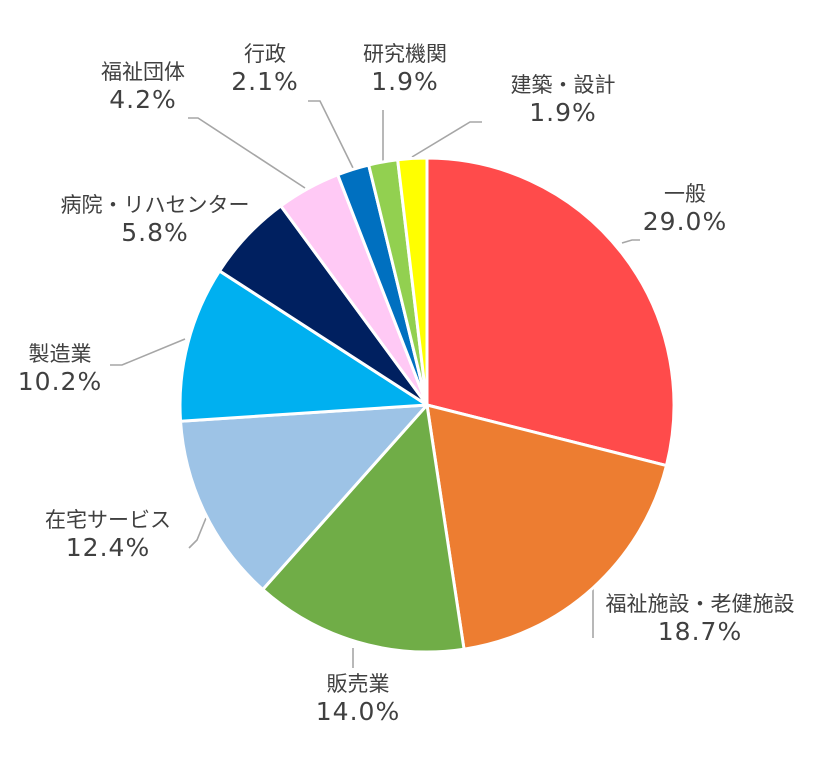 This screenshot has height=767, width=840. I want to click on label-value: 5.8%, so click(155, 232).